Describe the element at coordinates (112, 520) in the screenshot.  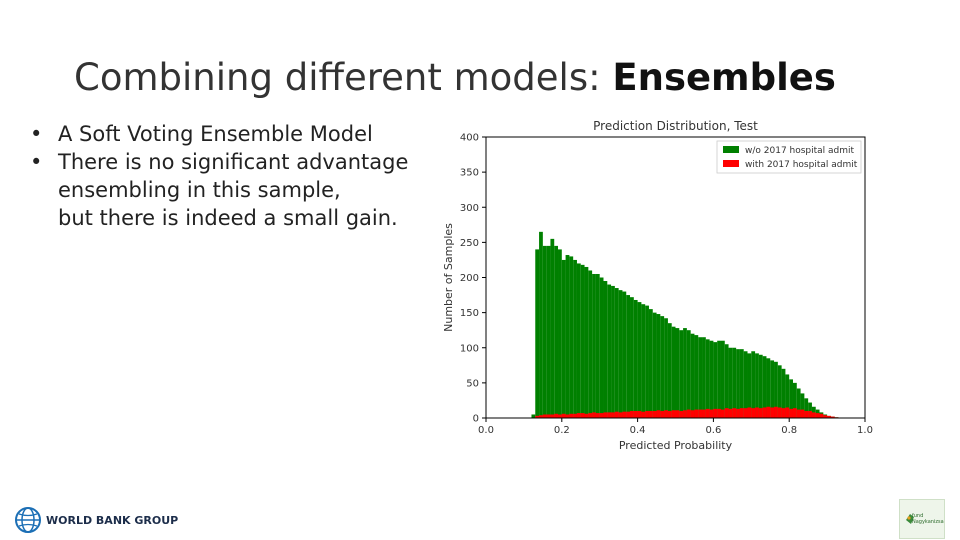
I see `logo-text: WORLD BANK GROUP` at that location.